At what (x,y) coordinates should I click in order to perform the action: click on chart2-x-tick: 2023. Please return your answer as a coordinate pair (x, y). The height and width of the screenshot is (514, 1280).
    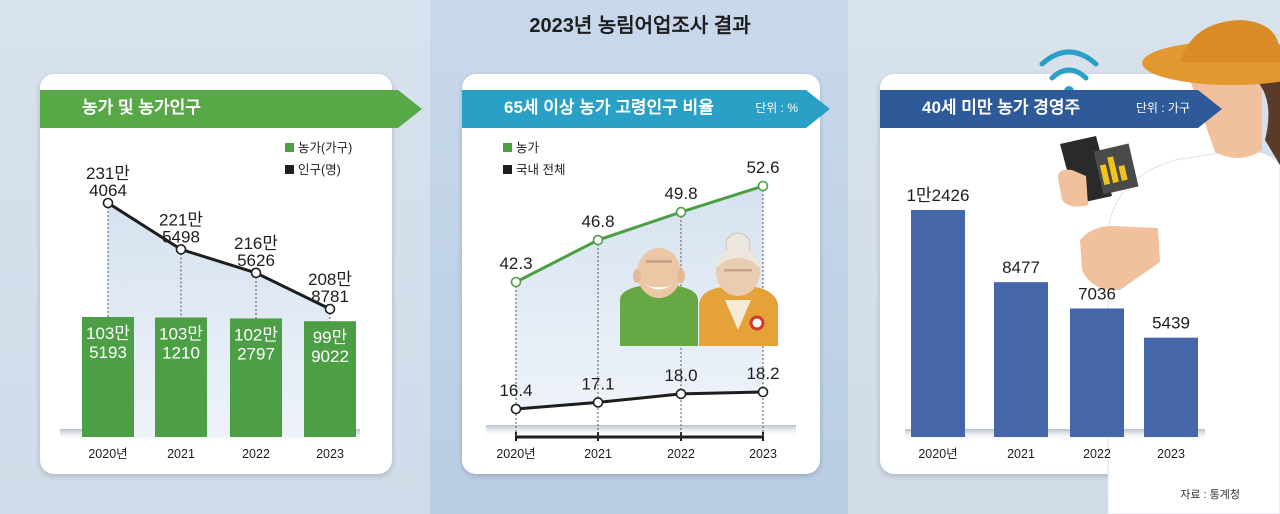
    Looking at the image, I should click on (763, 454).